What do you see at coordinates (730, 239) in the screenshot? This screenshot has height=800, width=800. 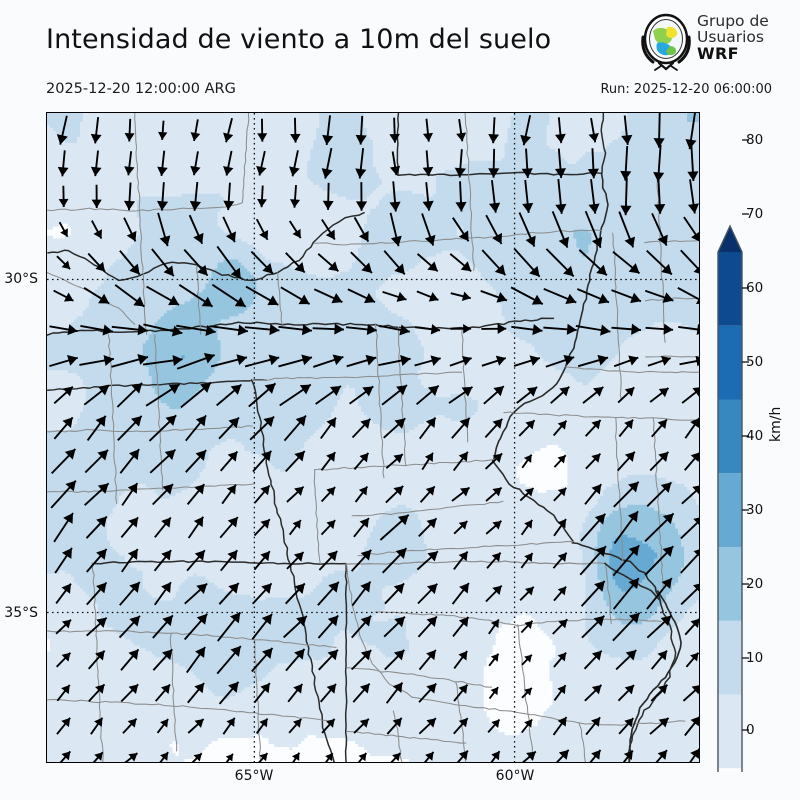 I see `colorbar-over-arrow` at bounding box center [730, 239].